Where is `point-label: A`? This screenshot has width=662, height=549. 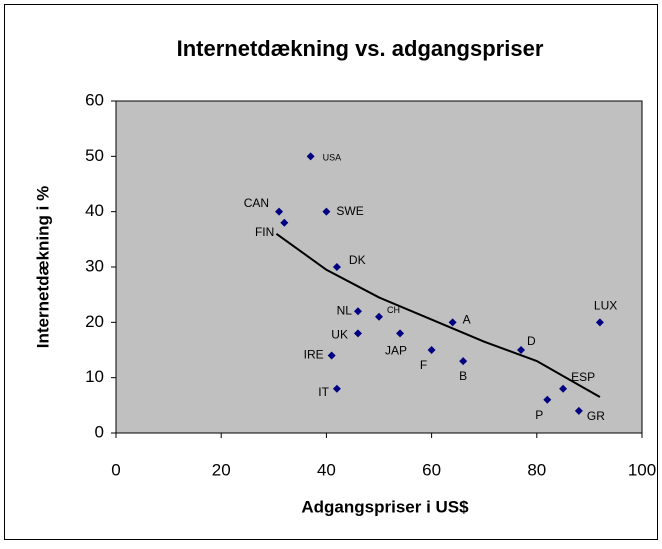 point-label: A is located at coordinates (467, 320).